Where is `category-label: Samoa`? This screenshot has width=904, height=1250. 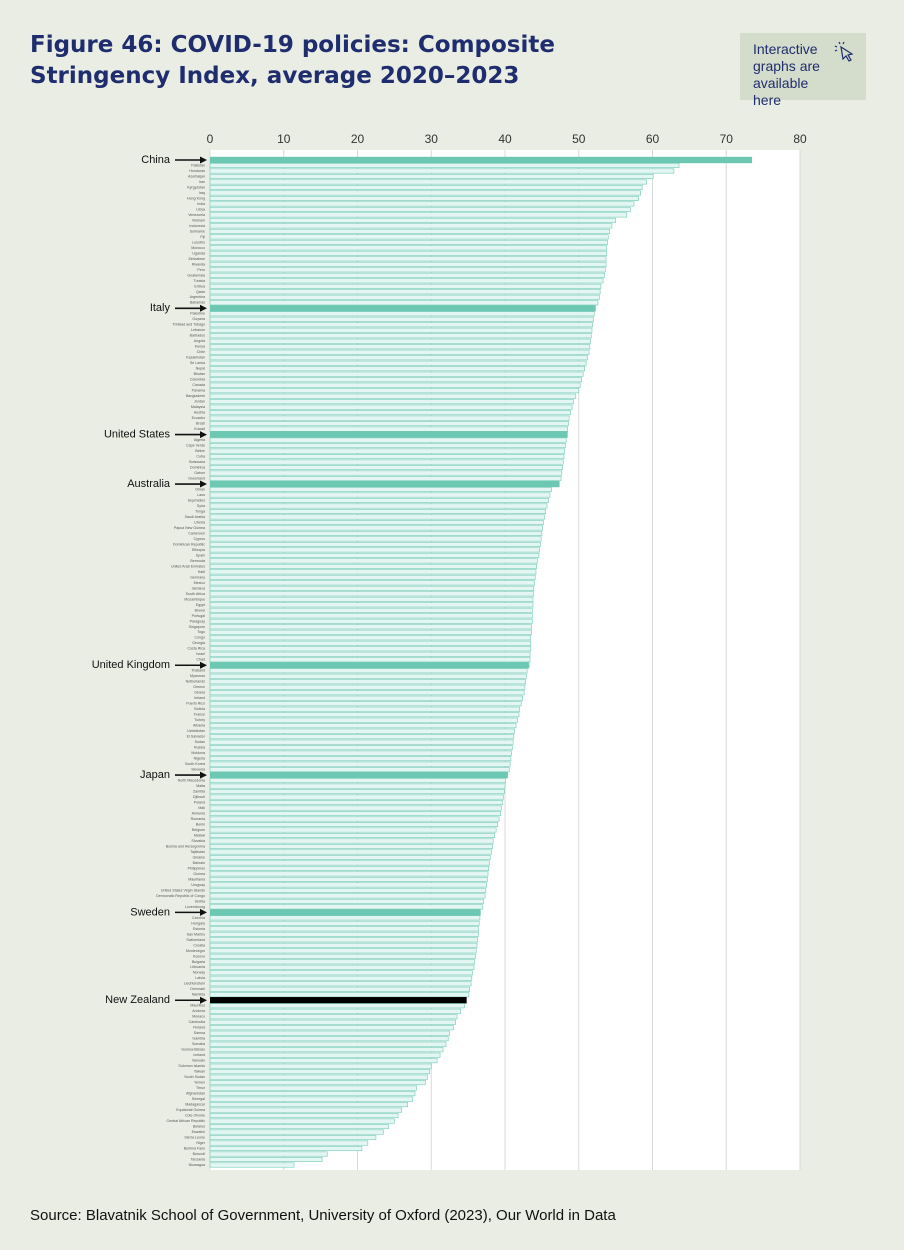
category-label: Samoa is located at coordinates (199, 1033).